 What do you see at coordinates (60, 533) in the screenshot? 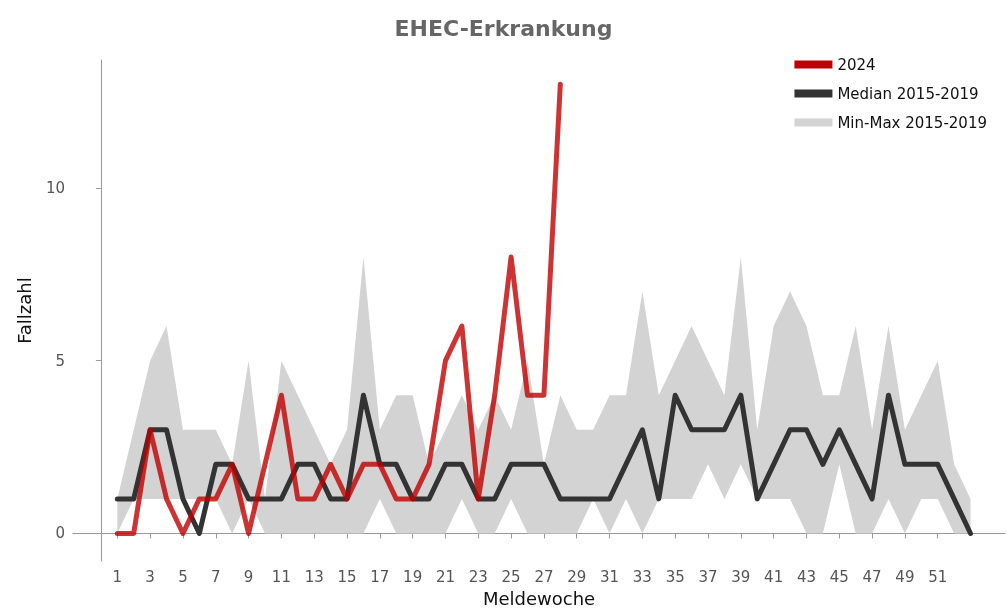
I see `y-tick-label: 0` at bounding box center [60, 533].